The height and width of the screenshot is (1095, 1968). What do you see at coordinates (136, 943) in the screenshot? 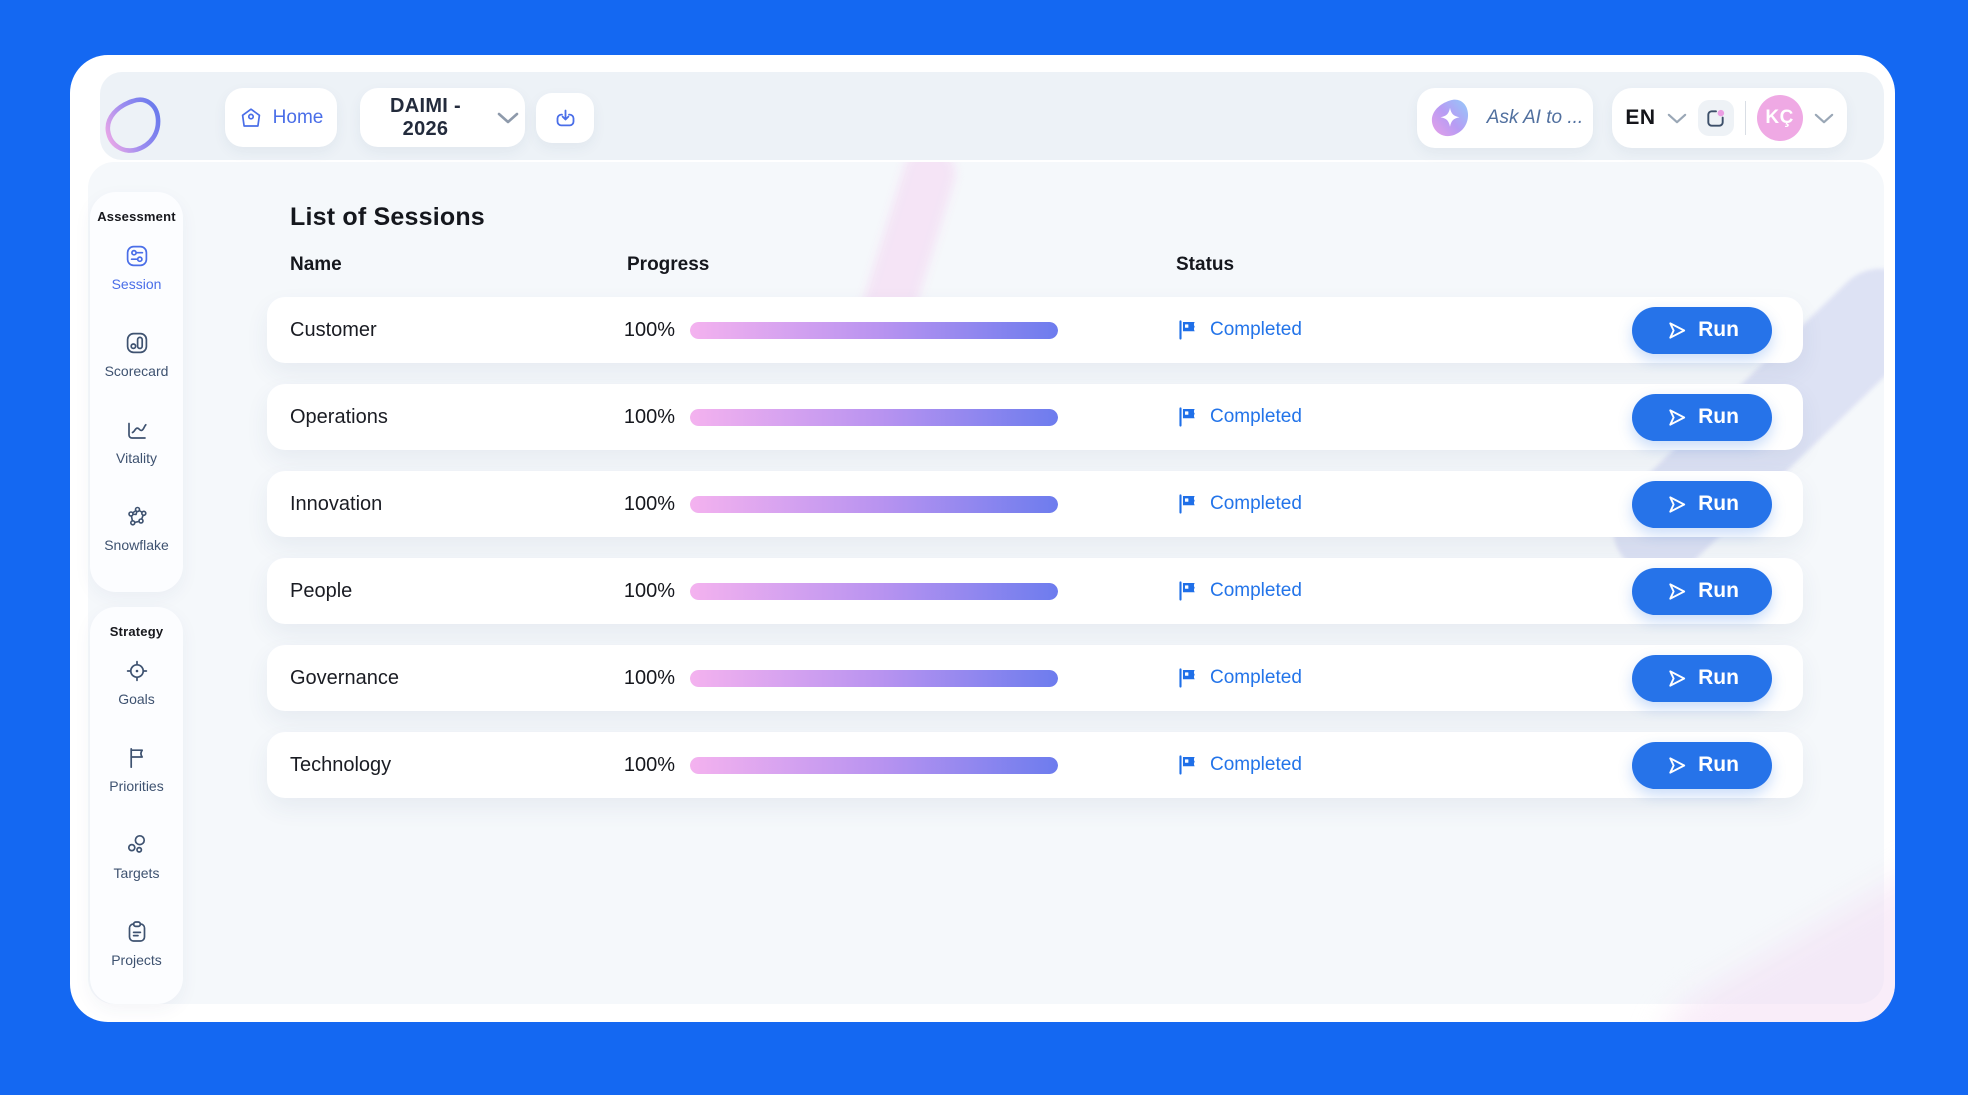
I see `sidebar-item-projects: Projects` at bounding box center [136, 943].